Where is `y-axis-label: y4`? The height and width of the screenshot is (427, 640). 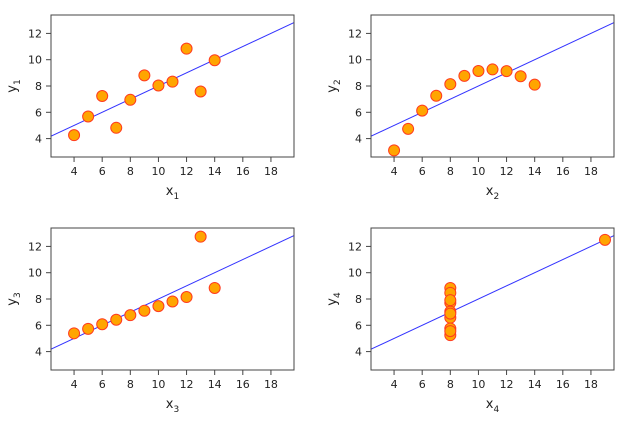 y-axis-label: y4 is located at coordinates (334, 299).